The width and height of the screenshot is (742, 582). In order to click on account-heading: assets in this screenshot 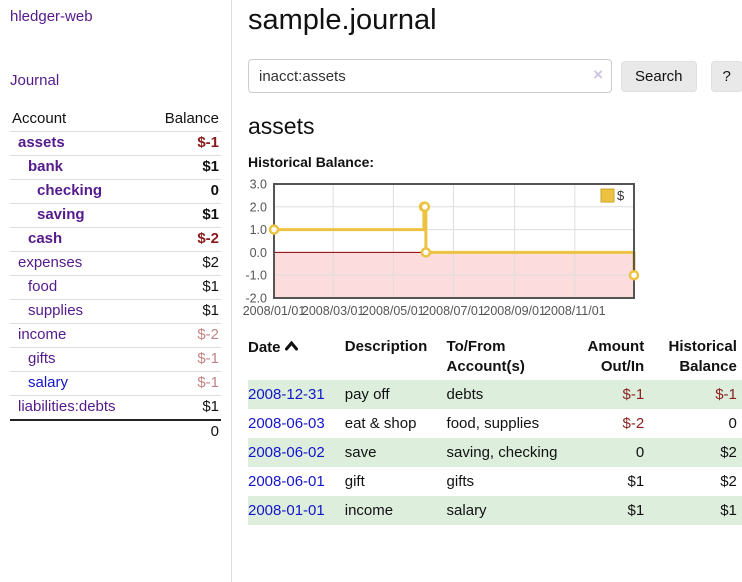, I will do `click(281, 126)`.